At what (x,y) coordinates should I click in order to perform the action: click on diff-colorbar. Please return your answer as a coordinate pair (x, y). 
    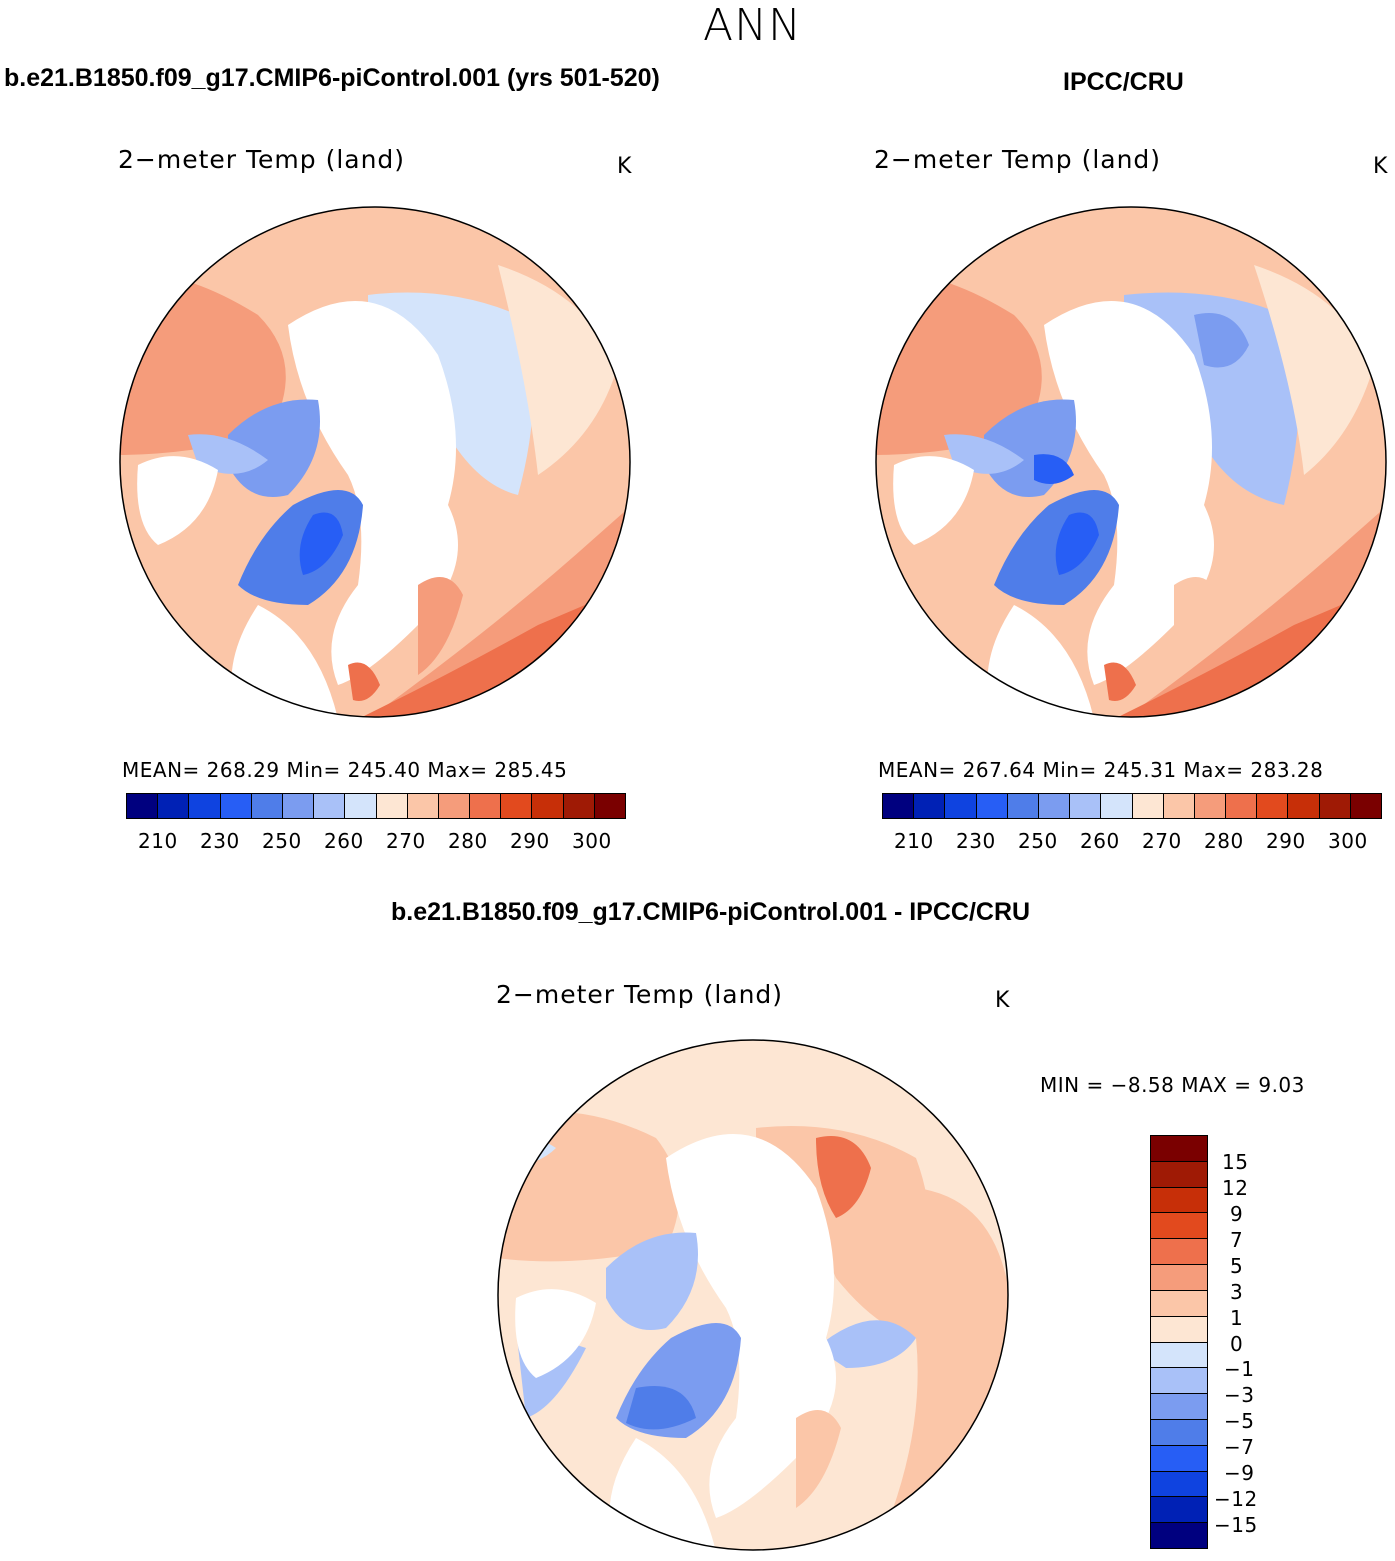
    Looking at the image, I should click on (1179, 1342).